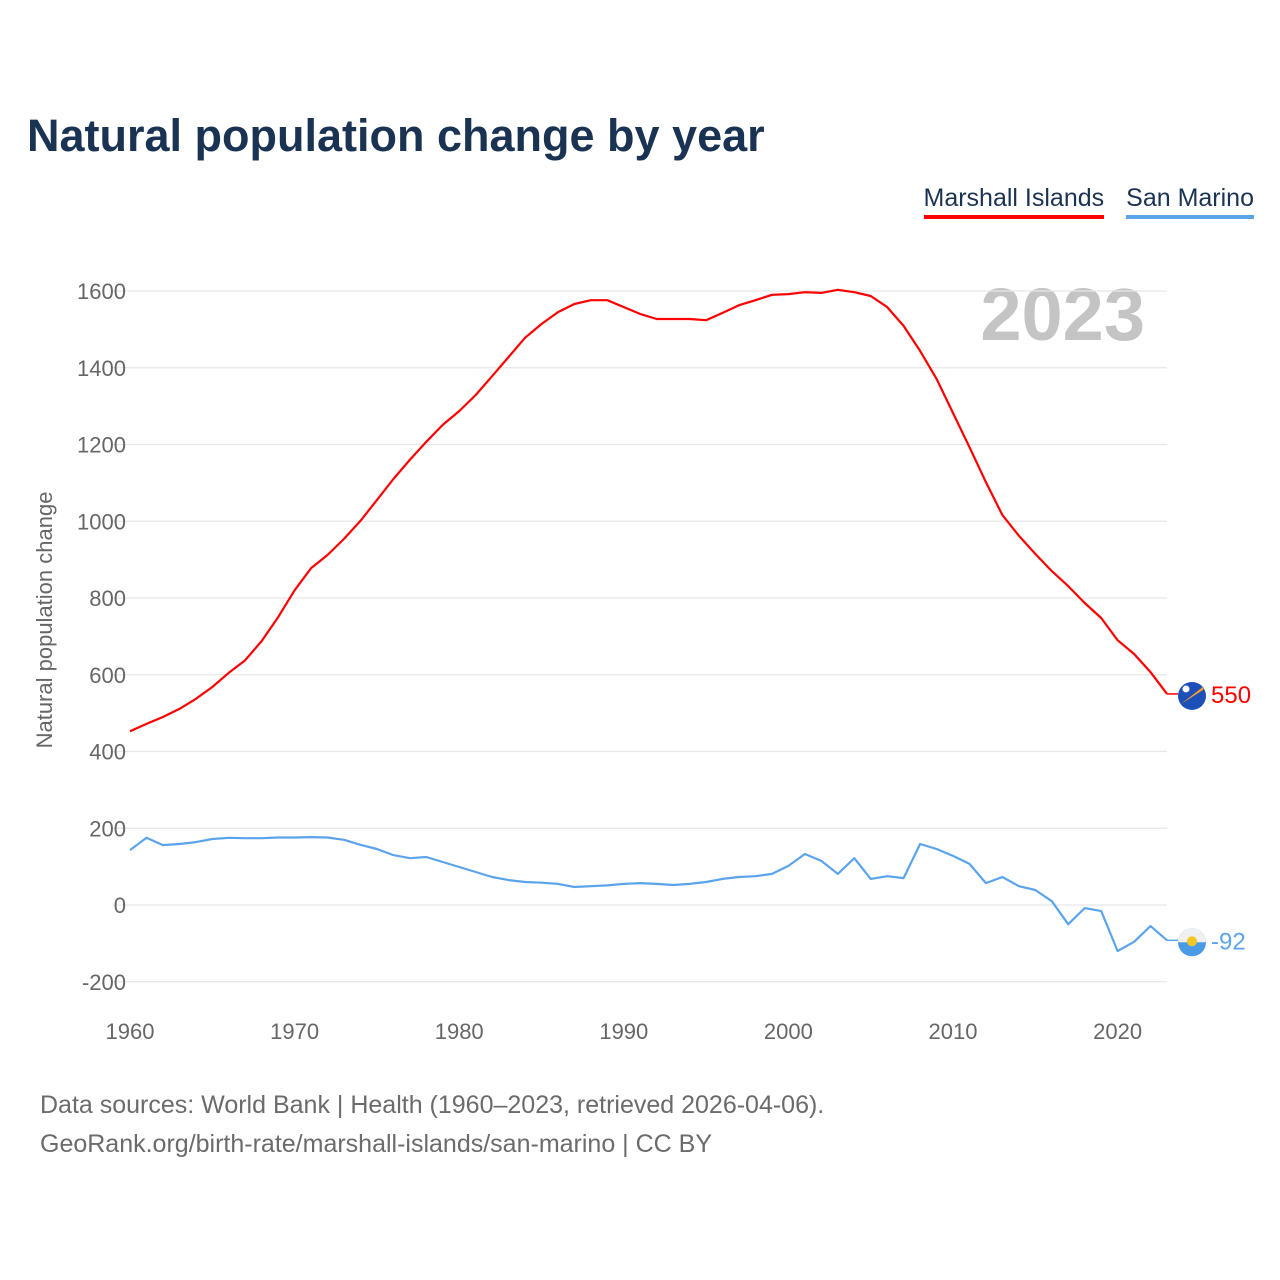 This screenshot has height=1280, width=1280. Describe the element at coordinates (44, 620) in the screenshot. I see `y-axis-label: Natural population change` at that location.